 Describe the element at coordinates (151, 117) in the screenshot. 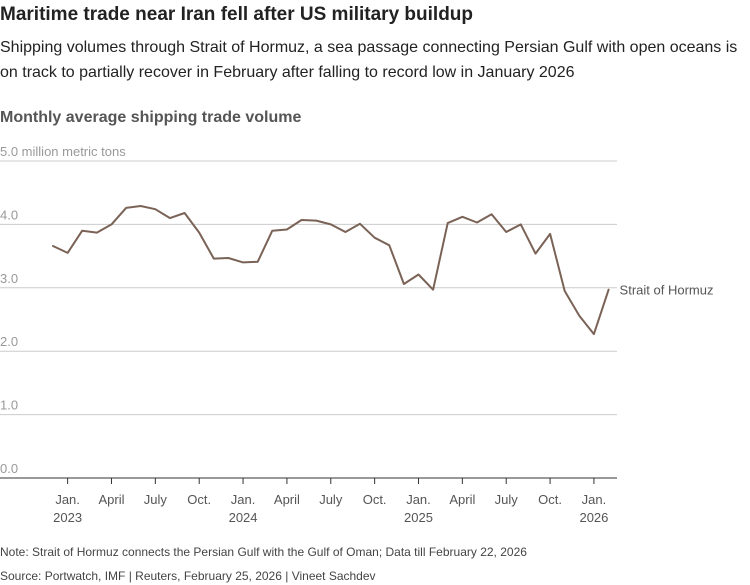

I see `plot-title: Monthly average shipping trade volume` at that location.